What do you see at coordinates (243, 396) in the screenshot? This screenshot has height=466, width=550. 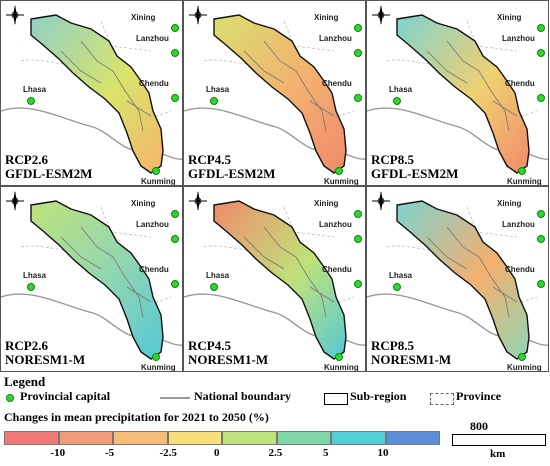 I see `legend-boundary-label: National boundary` at bounding box center [243, 396].